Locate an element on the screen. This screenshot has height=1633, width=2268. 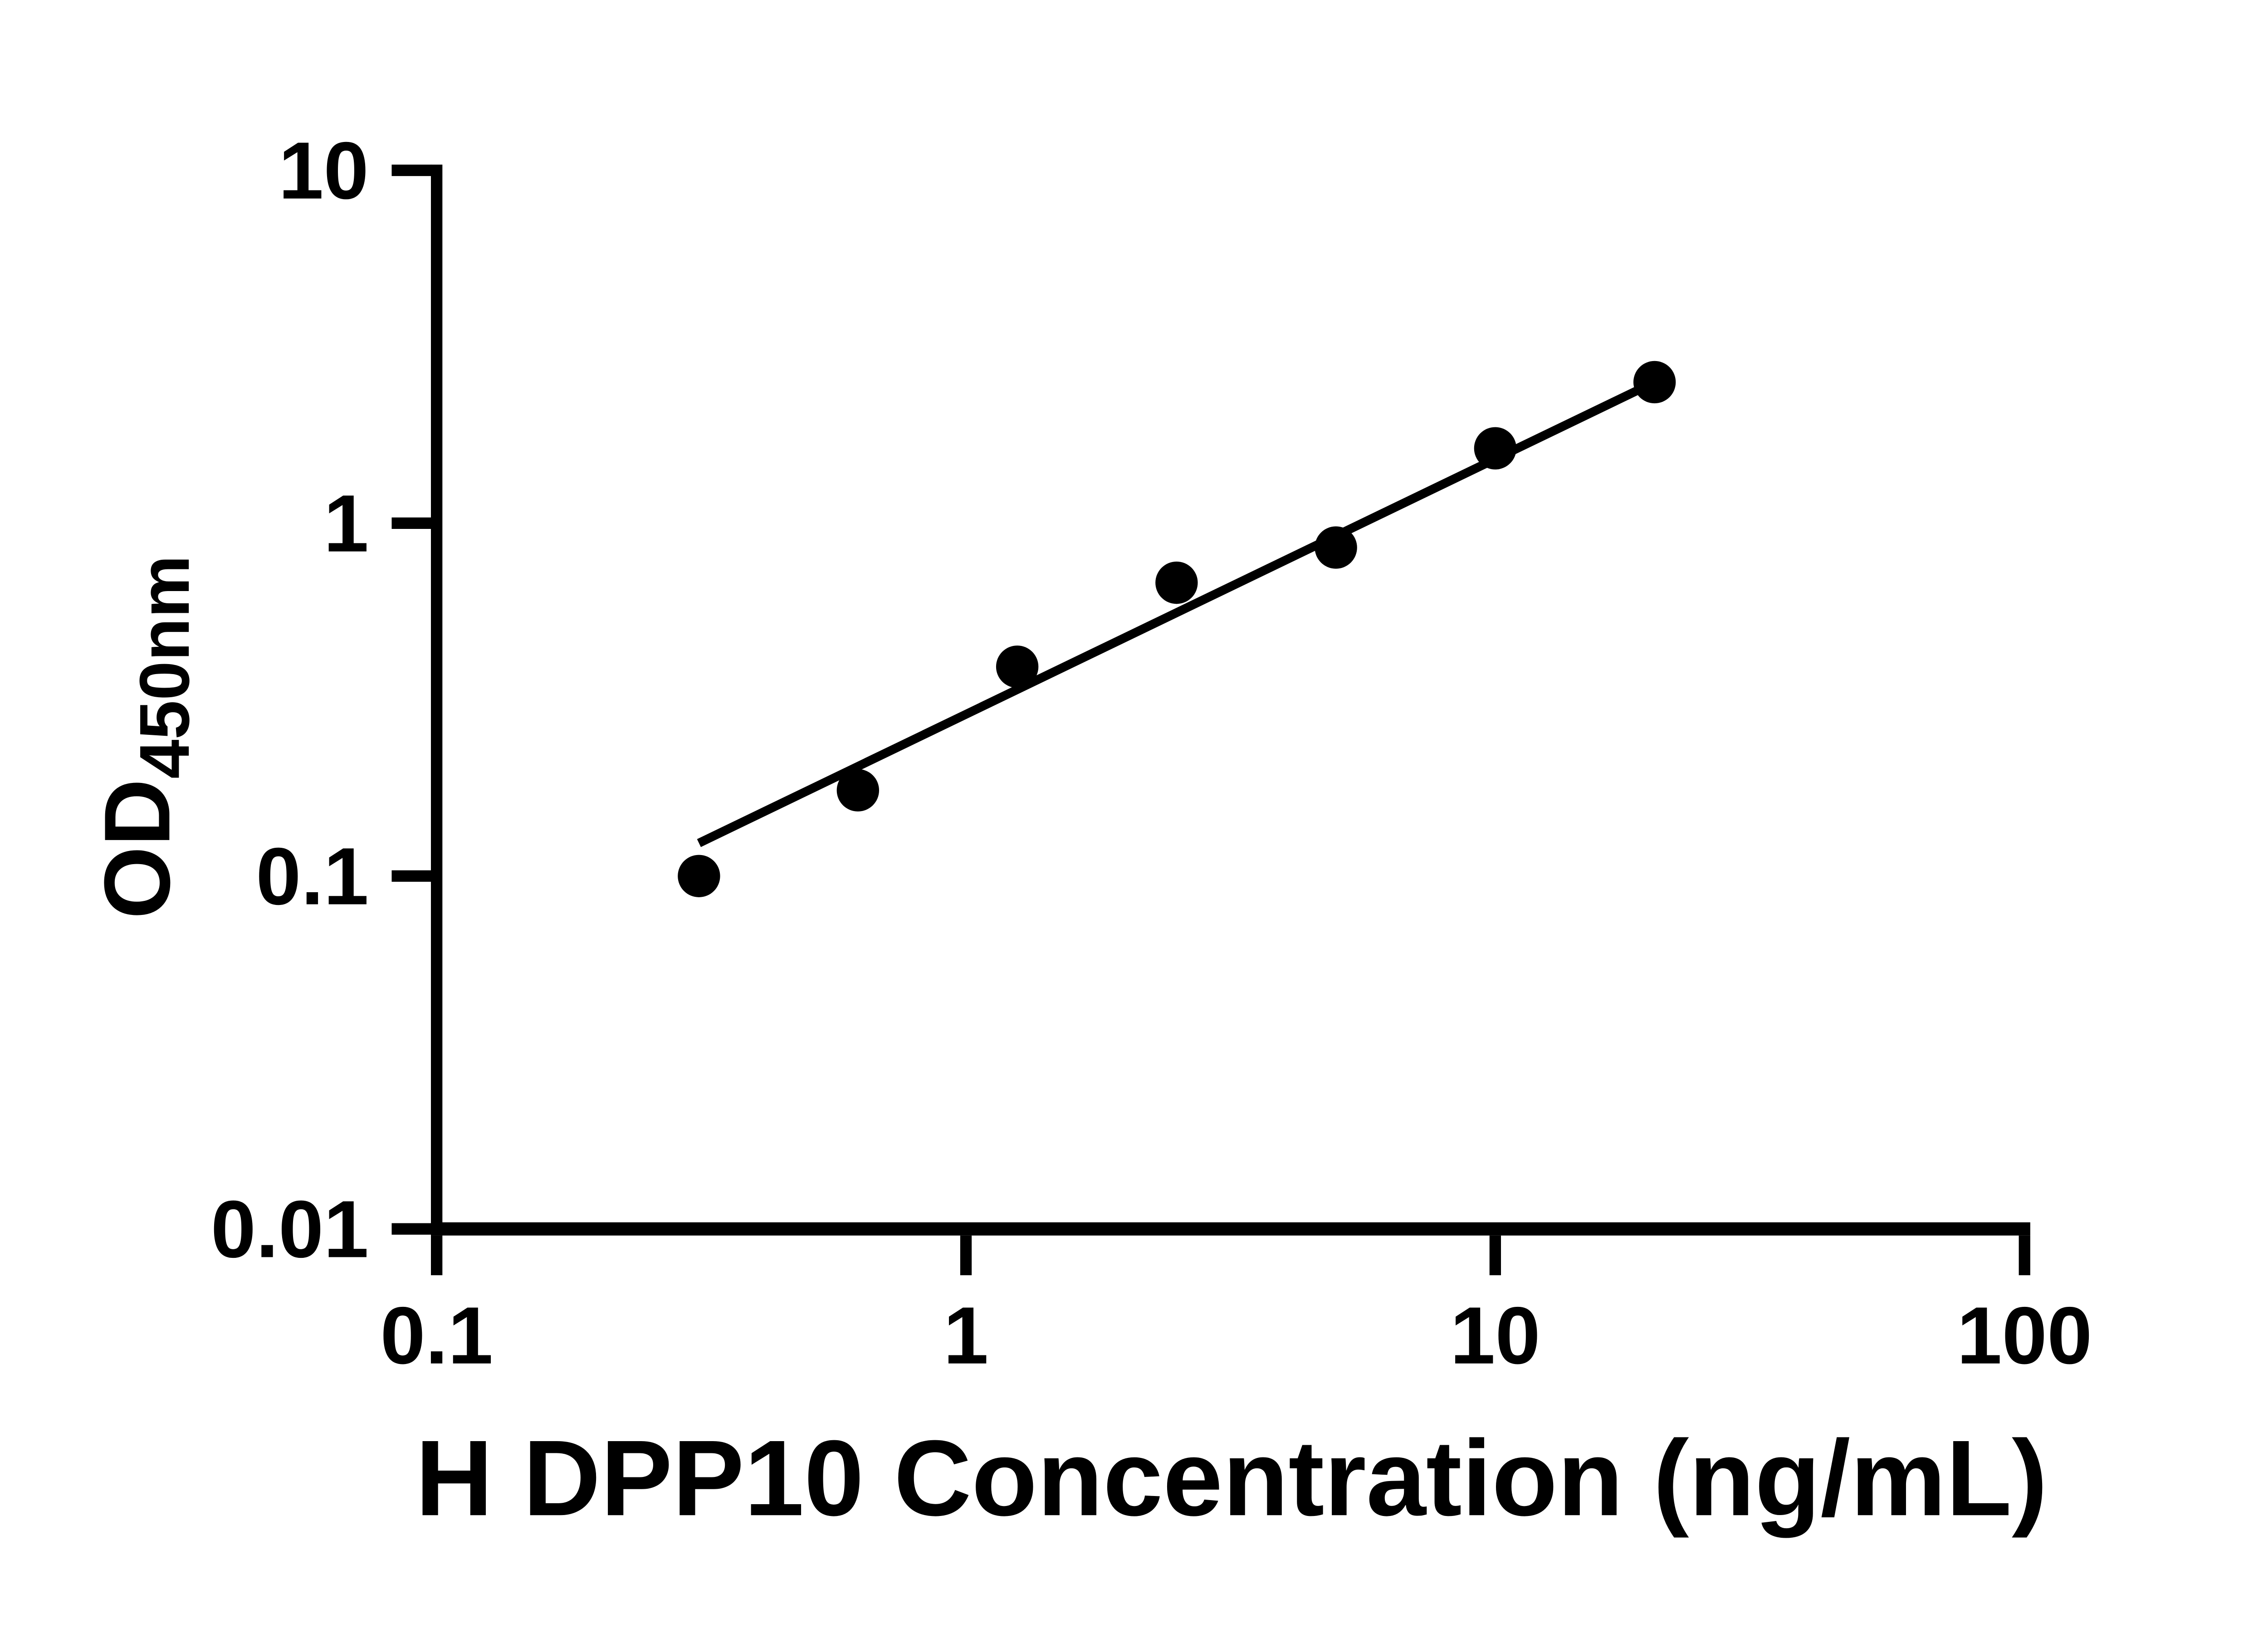
y-axis-title-subscript: 450nm is located at coordinates (164, 667).